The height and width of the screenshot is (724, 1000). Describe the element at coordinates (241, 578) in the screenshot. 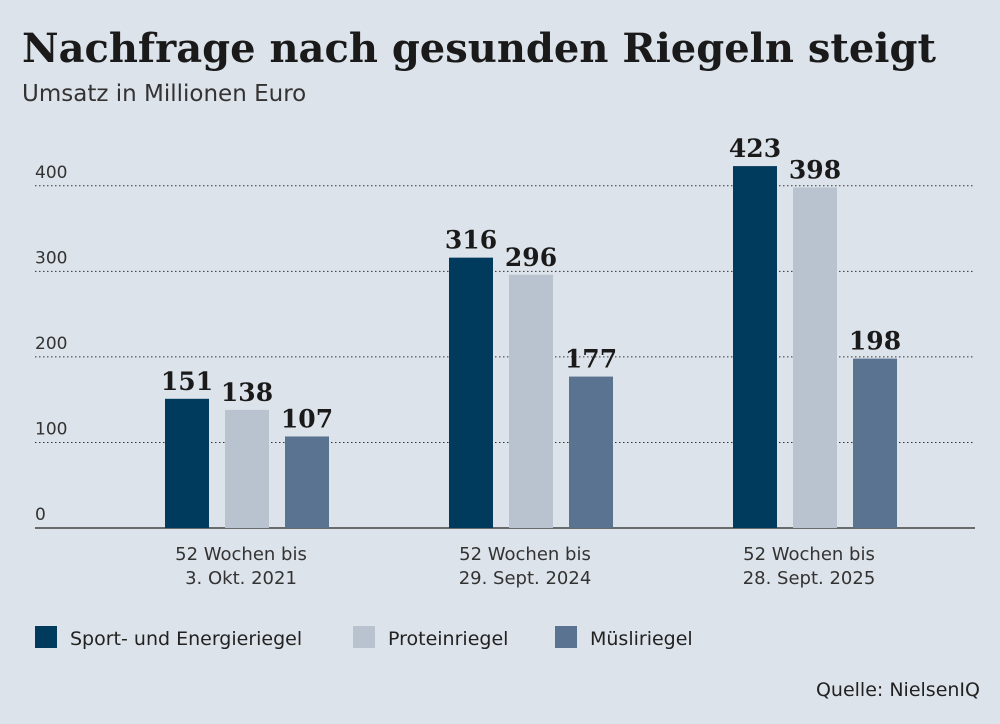

I see `x-tick-label: 3. Okt. 2021` at that location.